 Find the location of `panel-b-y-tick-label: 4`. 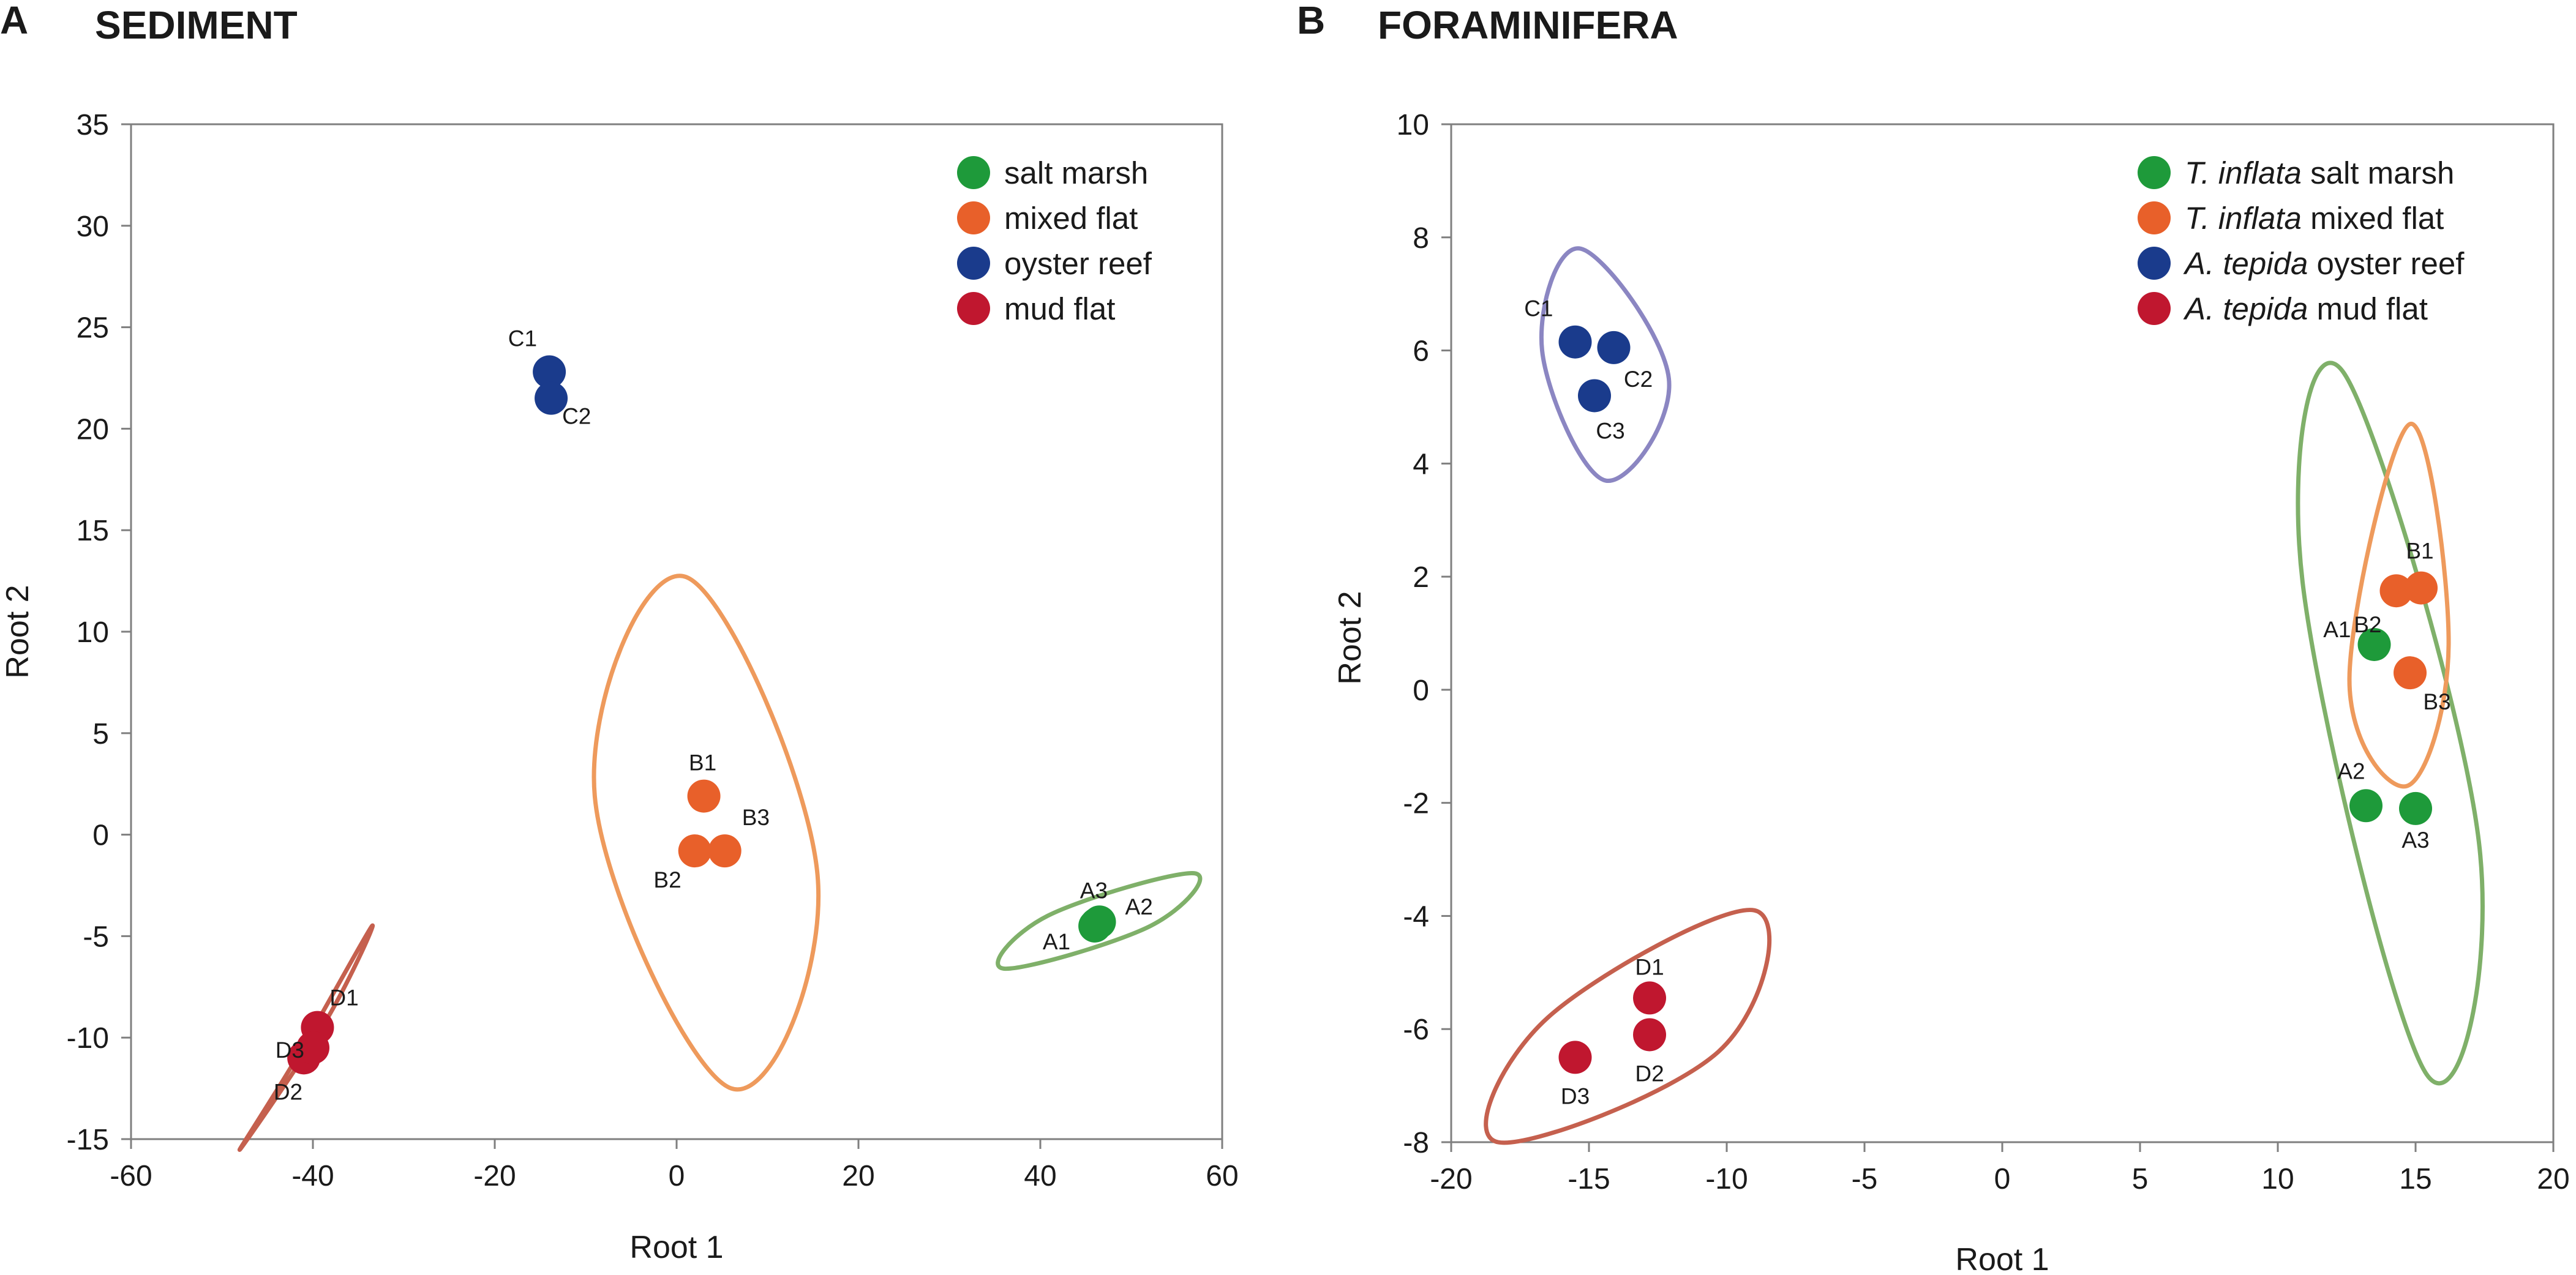

panel-b-y-tick-label: 4 is located at coordinates (1421, 464).